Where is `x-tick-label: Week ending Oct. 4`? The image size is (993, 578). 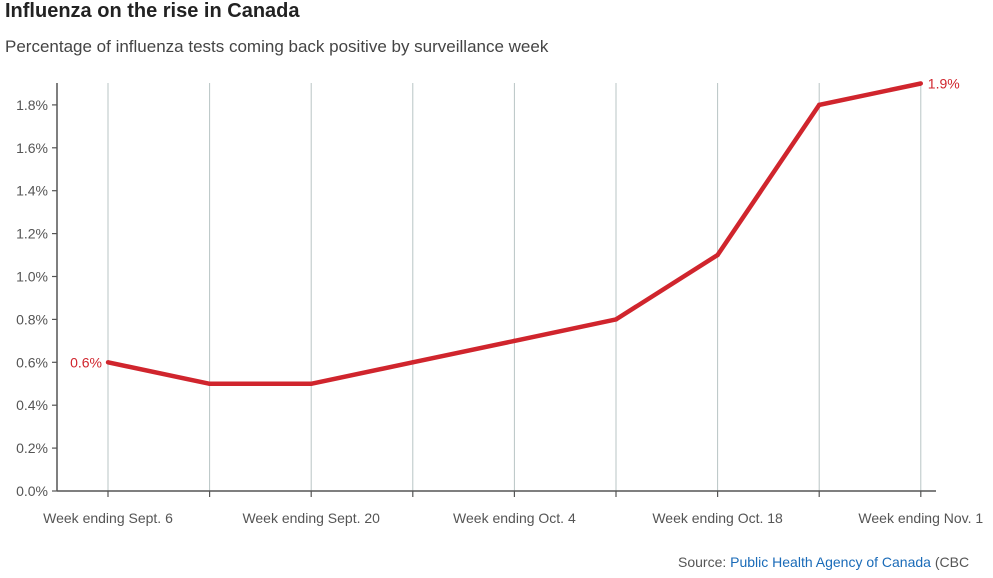
x-tick-label: Week ending Oct. 4 is located at coordinates (514, 518).